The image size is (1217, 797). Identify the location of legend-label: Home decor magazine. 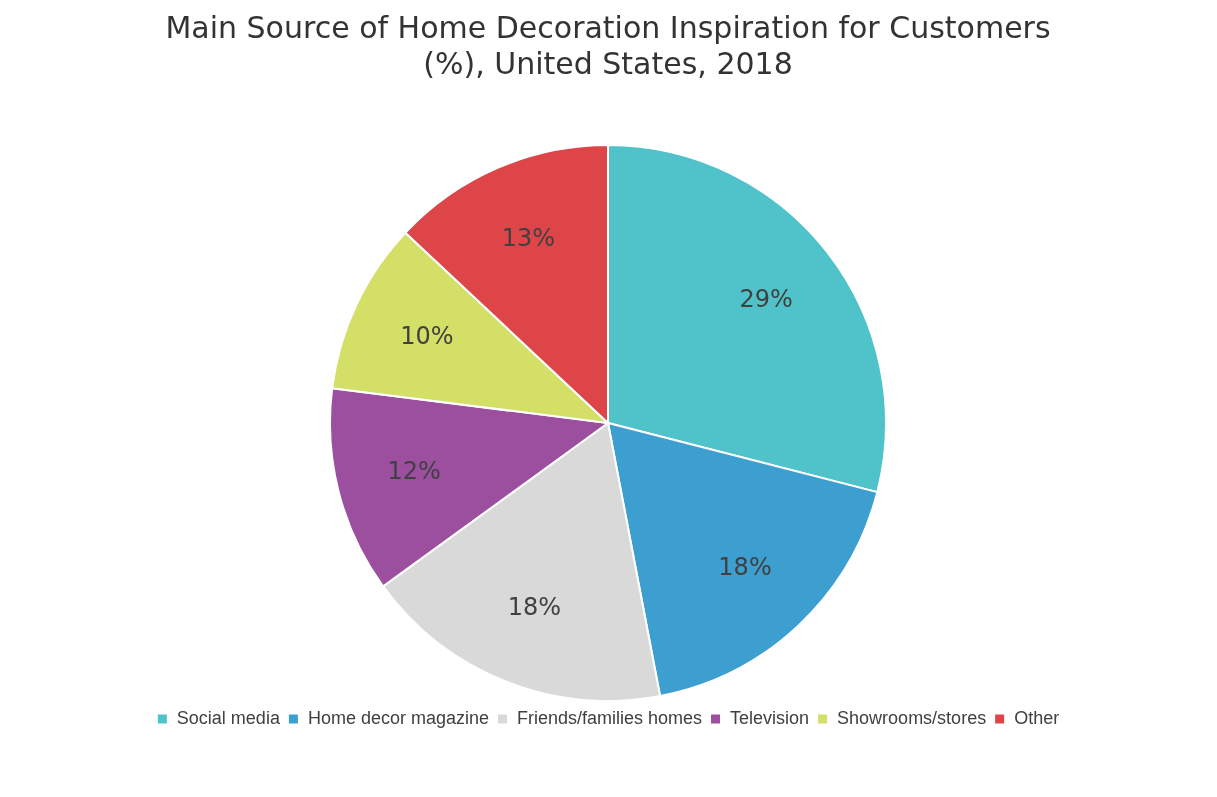
(398, 717).